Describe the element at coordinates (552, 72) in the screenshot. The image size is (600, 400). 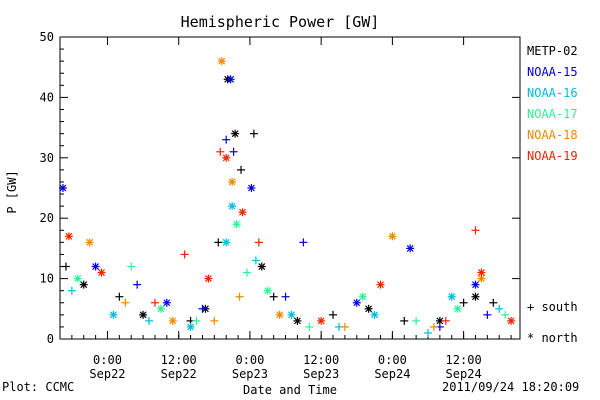
I see `legend-entry: NOAA-15` at that location.